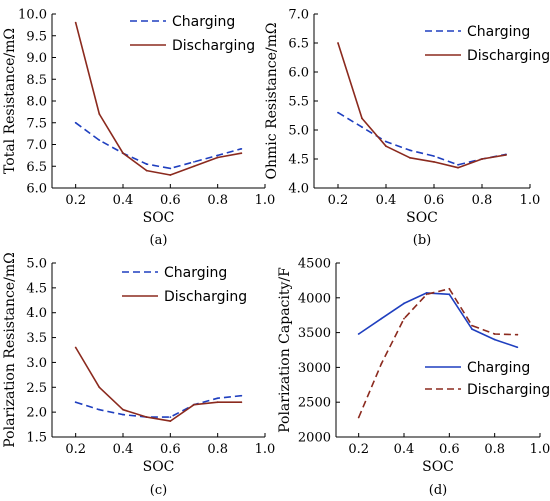  Describe the element at coordinates (10, 101) in the screenshot. I see `y-axis-title: Total Resistance/mΩ` at that location.